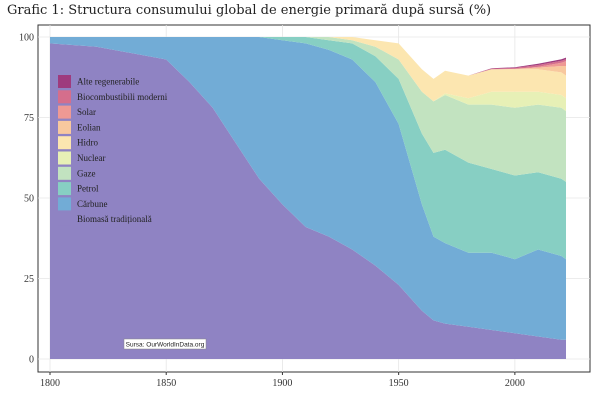 This screenshot has width=600, height=404. Describe the element at coordinates (308, 69) in the screenshot. I see `area-hidro` at that location.